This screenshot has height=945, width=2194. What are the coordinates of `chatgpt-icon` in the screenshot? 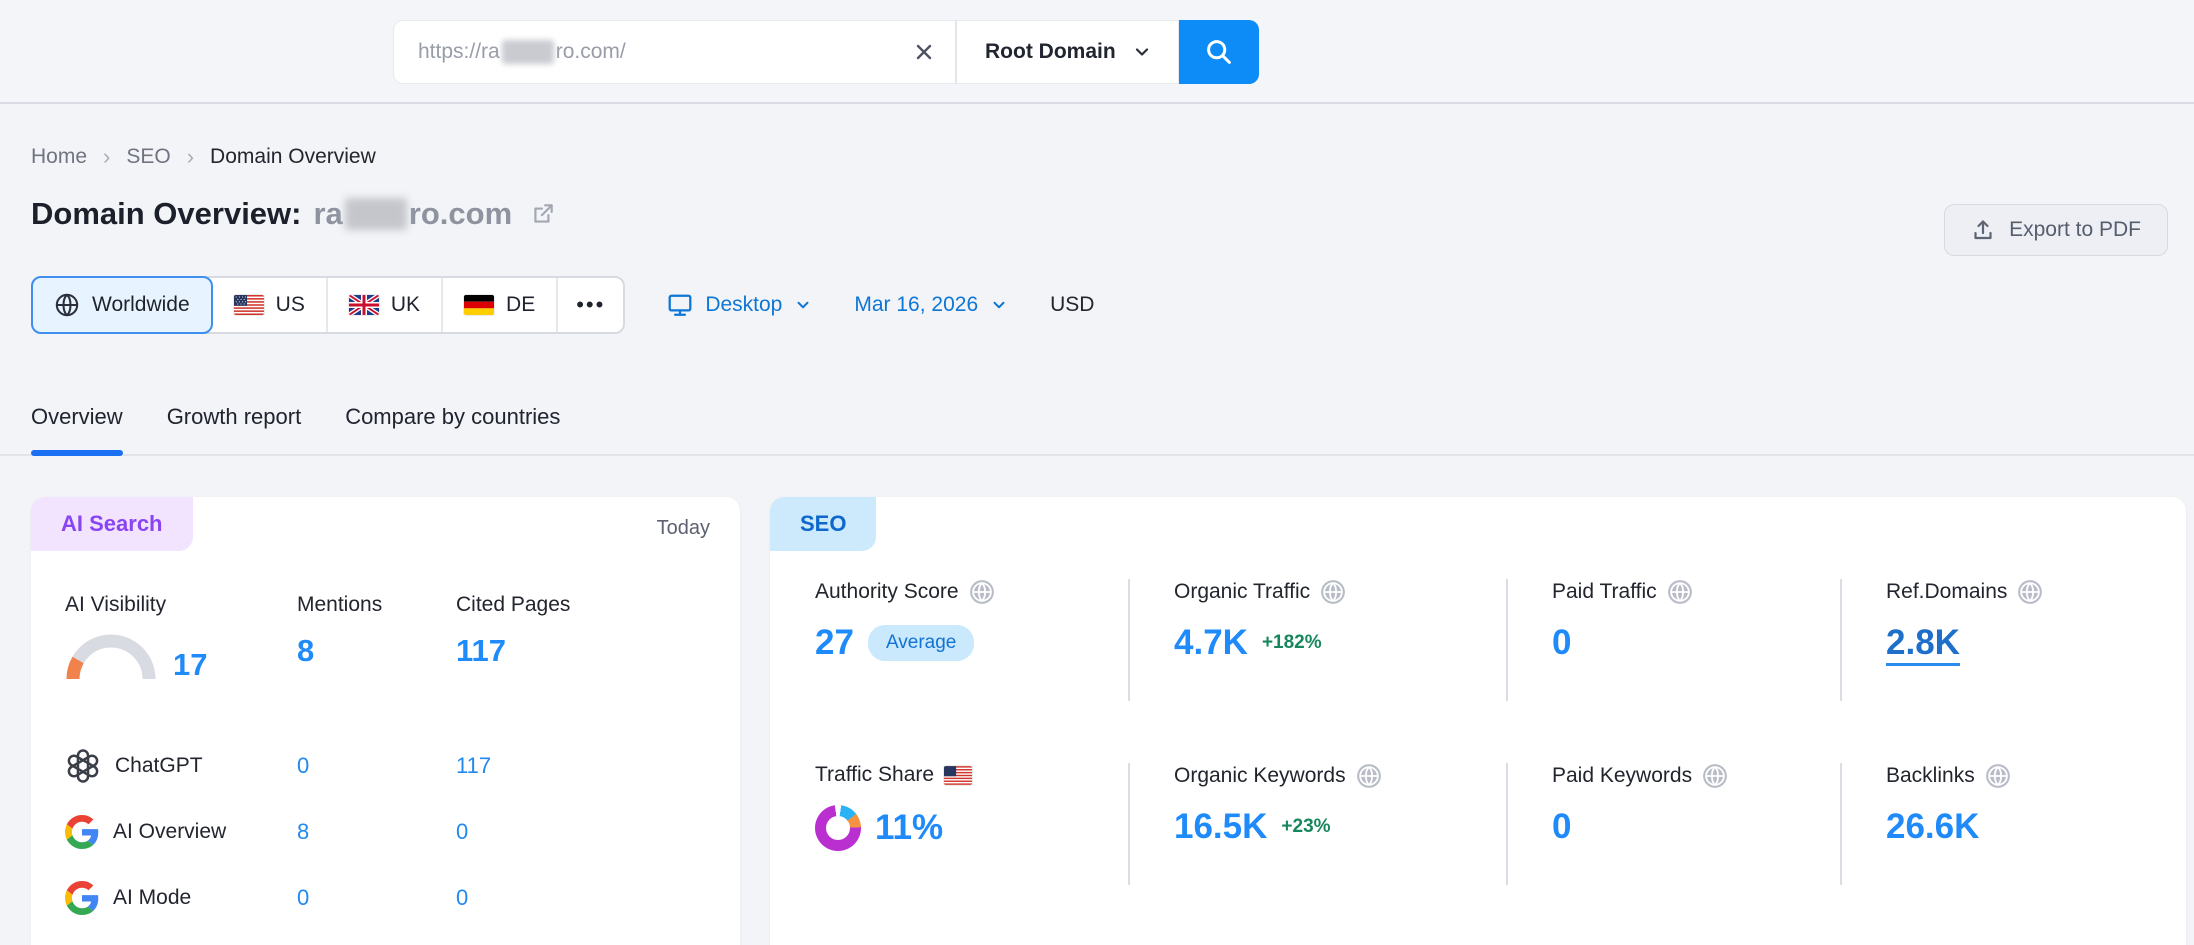 It's located at (83, 766).